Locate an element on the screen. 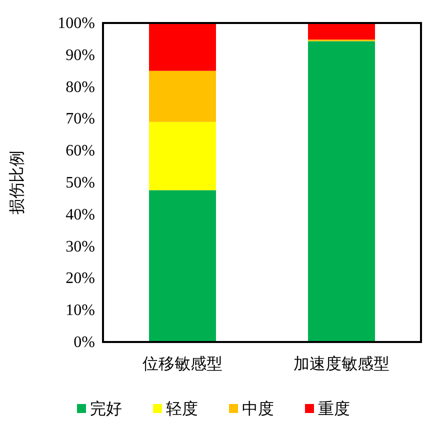 The width and height of the screenshot is (443, 443). legend-label: 中度 is located at coordinates (258, 409).